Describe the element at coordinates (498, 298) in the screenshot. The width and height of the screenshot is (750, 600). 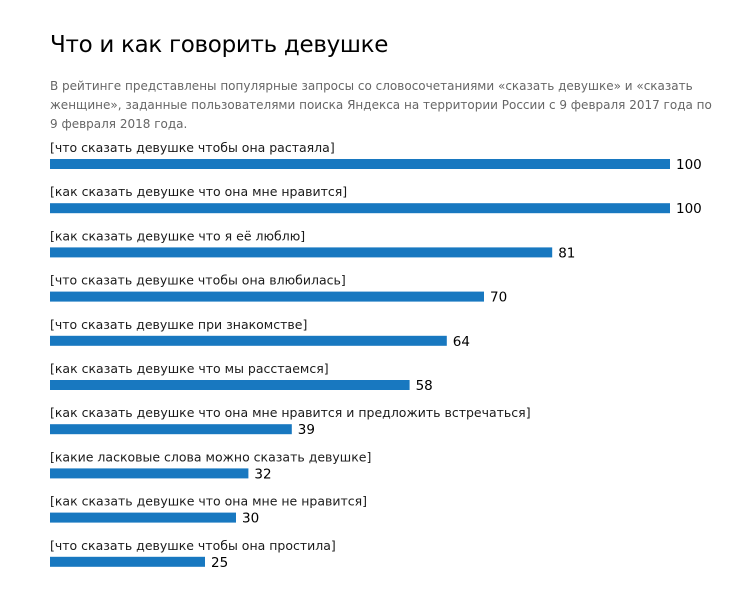
I see `value-label: 70` at that location.